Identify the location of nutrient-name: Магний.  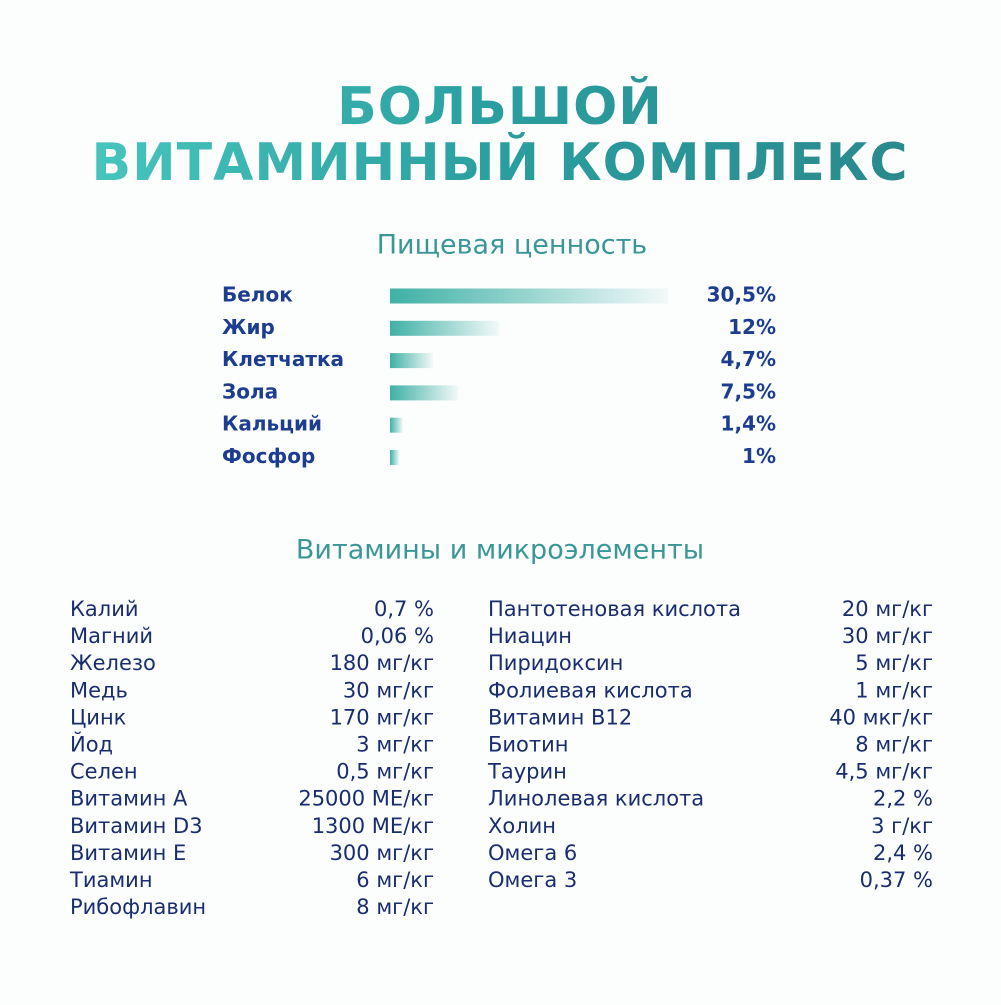
(111, 636).